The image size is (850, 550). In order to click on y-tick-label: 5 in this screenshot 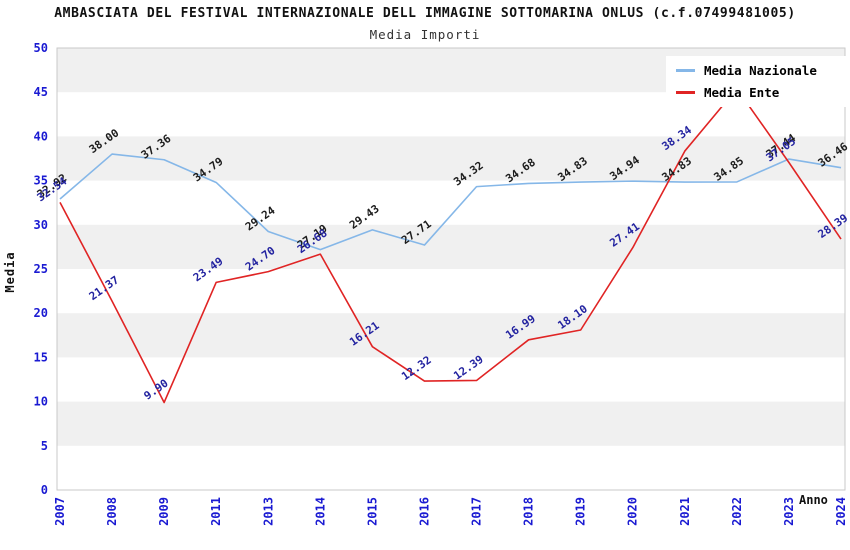, I will do `click(44, 446)`.